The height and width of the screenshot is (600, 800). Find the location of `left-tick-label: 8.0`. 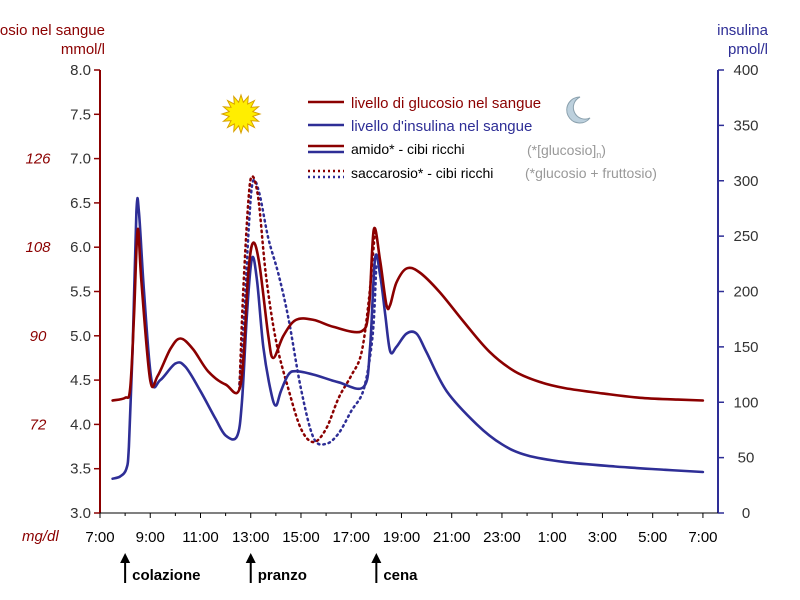

left-tick-label: 8.0 is located at coordinates (80, 70).